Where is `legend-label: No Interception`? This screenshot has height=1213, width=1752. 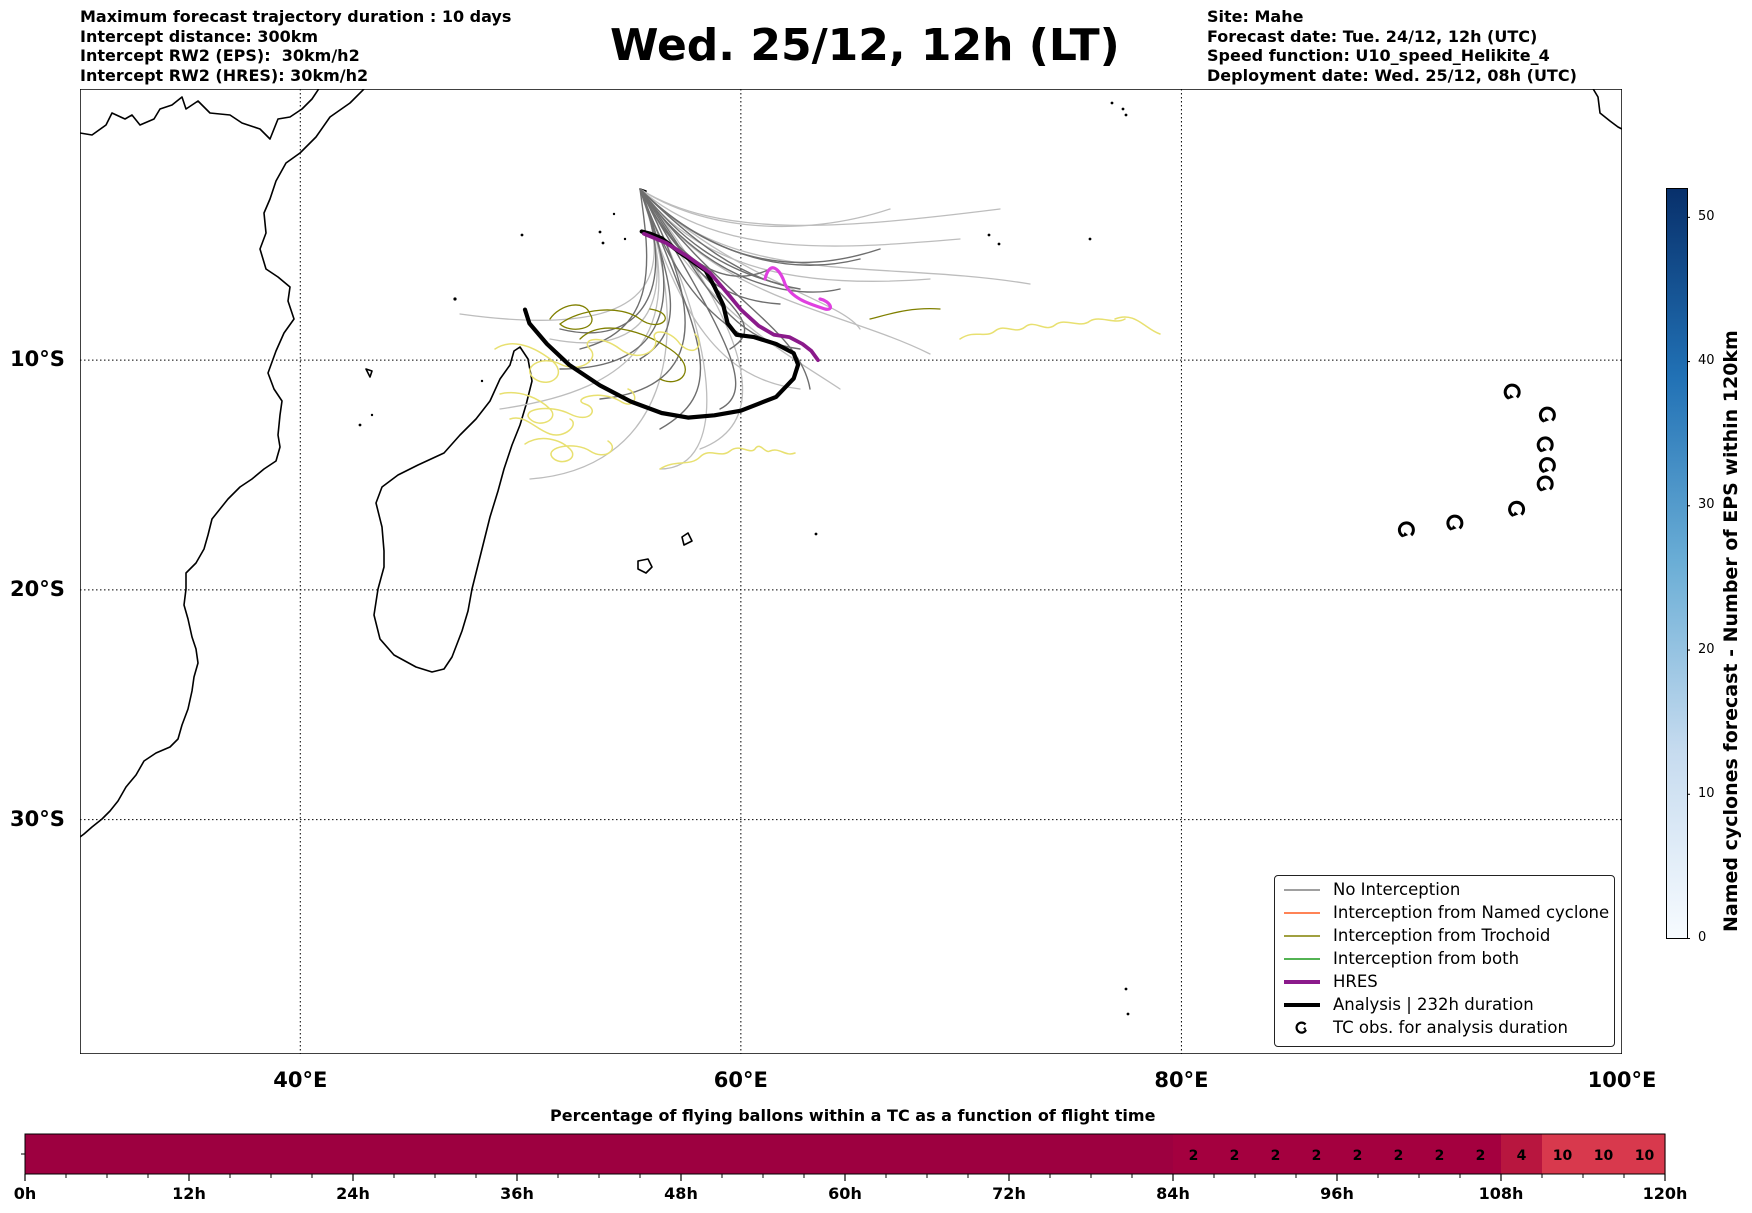 legend-label: No Interception is located at coordinates (1397, 889).